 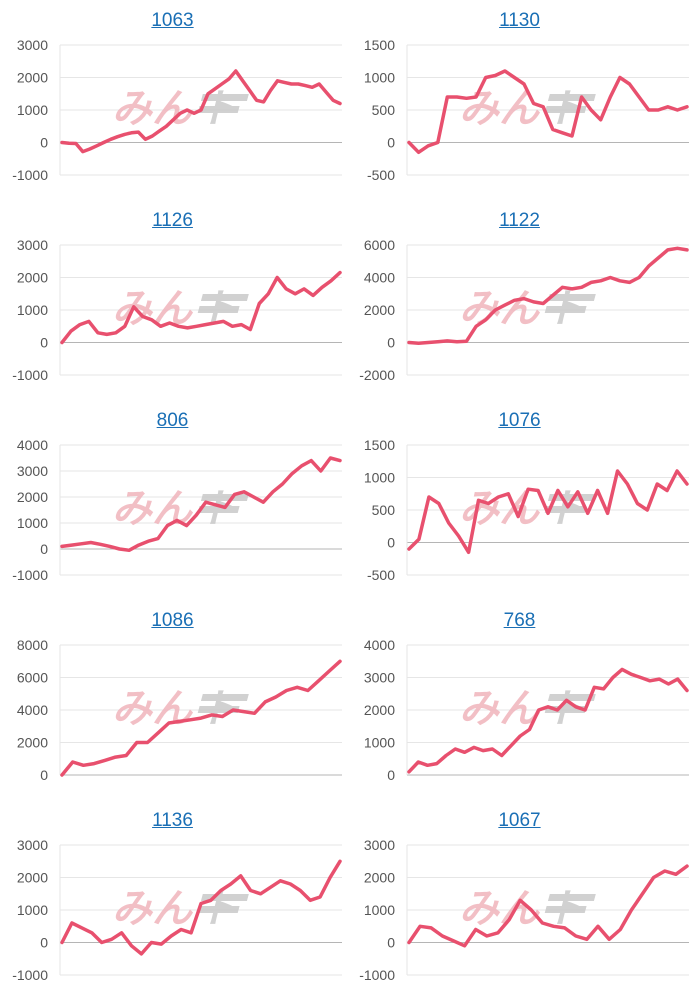 I want to click on chart-title-link: 1067, so click(x=519, y=820).